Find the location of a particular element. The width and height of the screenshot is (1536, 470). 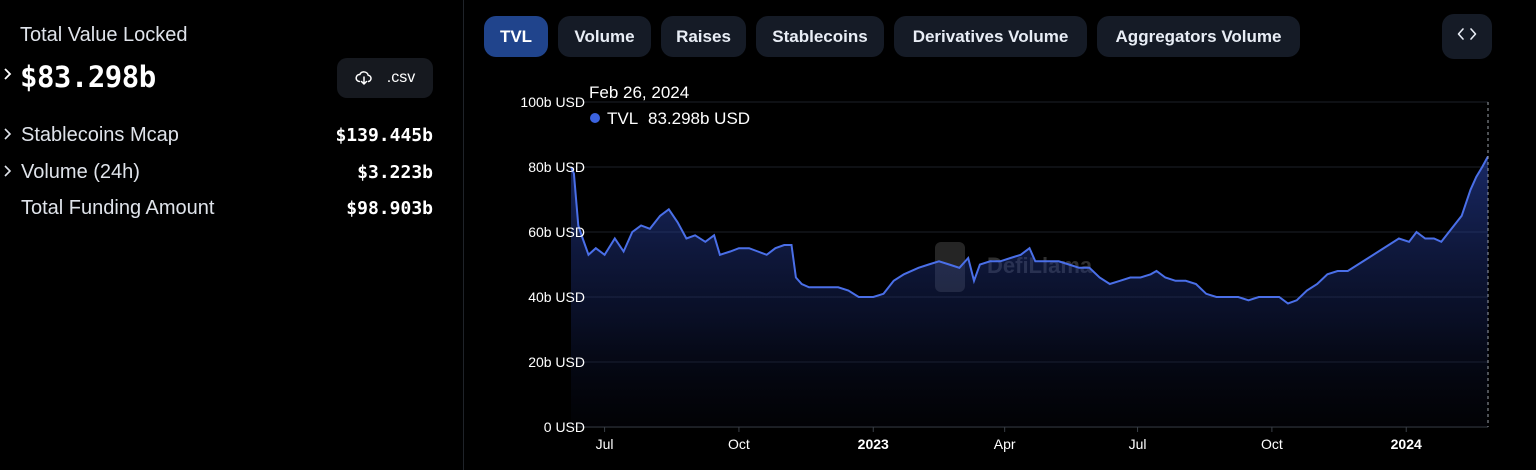

csv-download-button: .csv is located at coordinates (385, 78).